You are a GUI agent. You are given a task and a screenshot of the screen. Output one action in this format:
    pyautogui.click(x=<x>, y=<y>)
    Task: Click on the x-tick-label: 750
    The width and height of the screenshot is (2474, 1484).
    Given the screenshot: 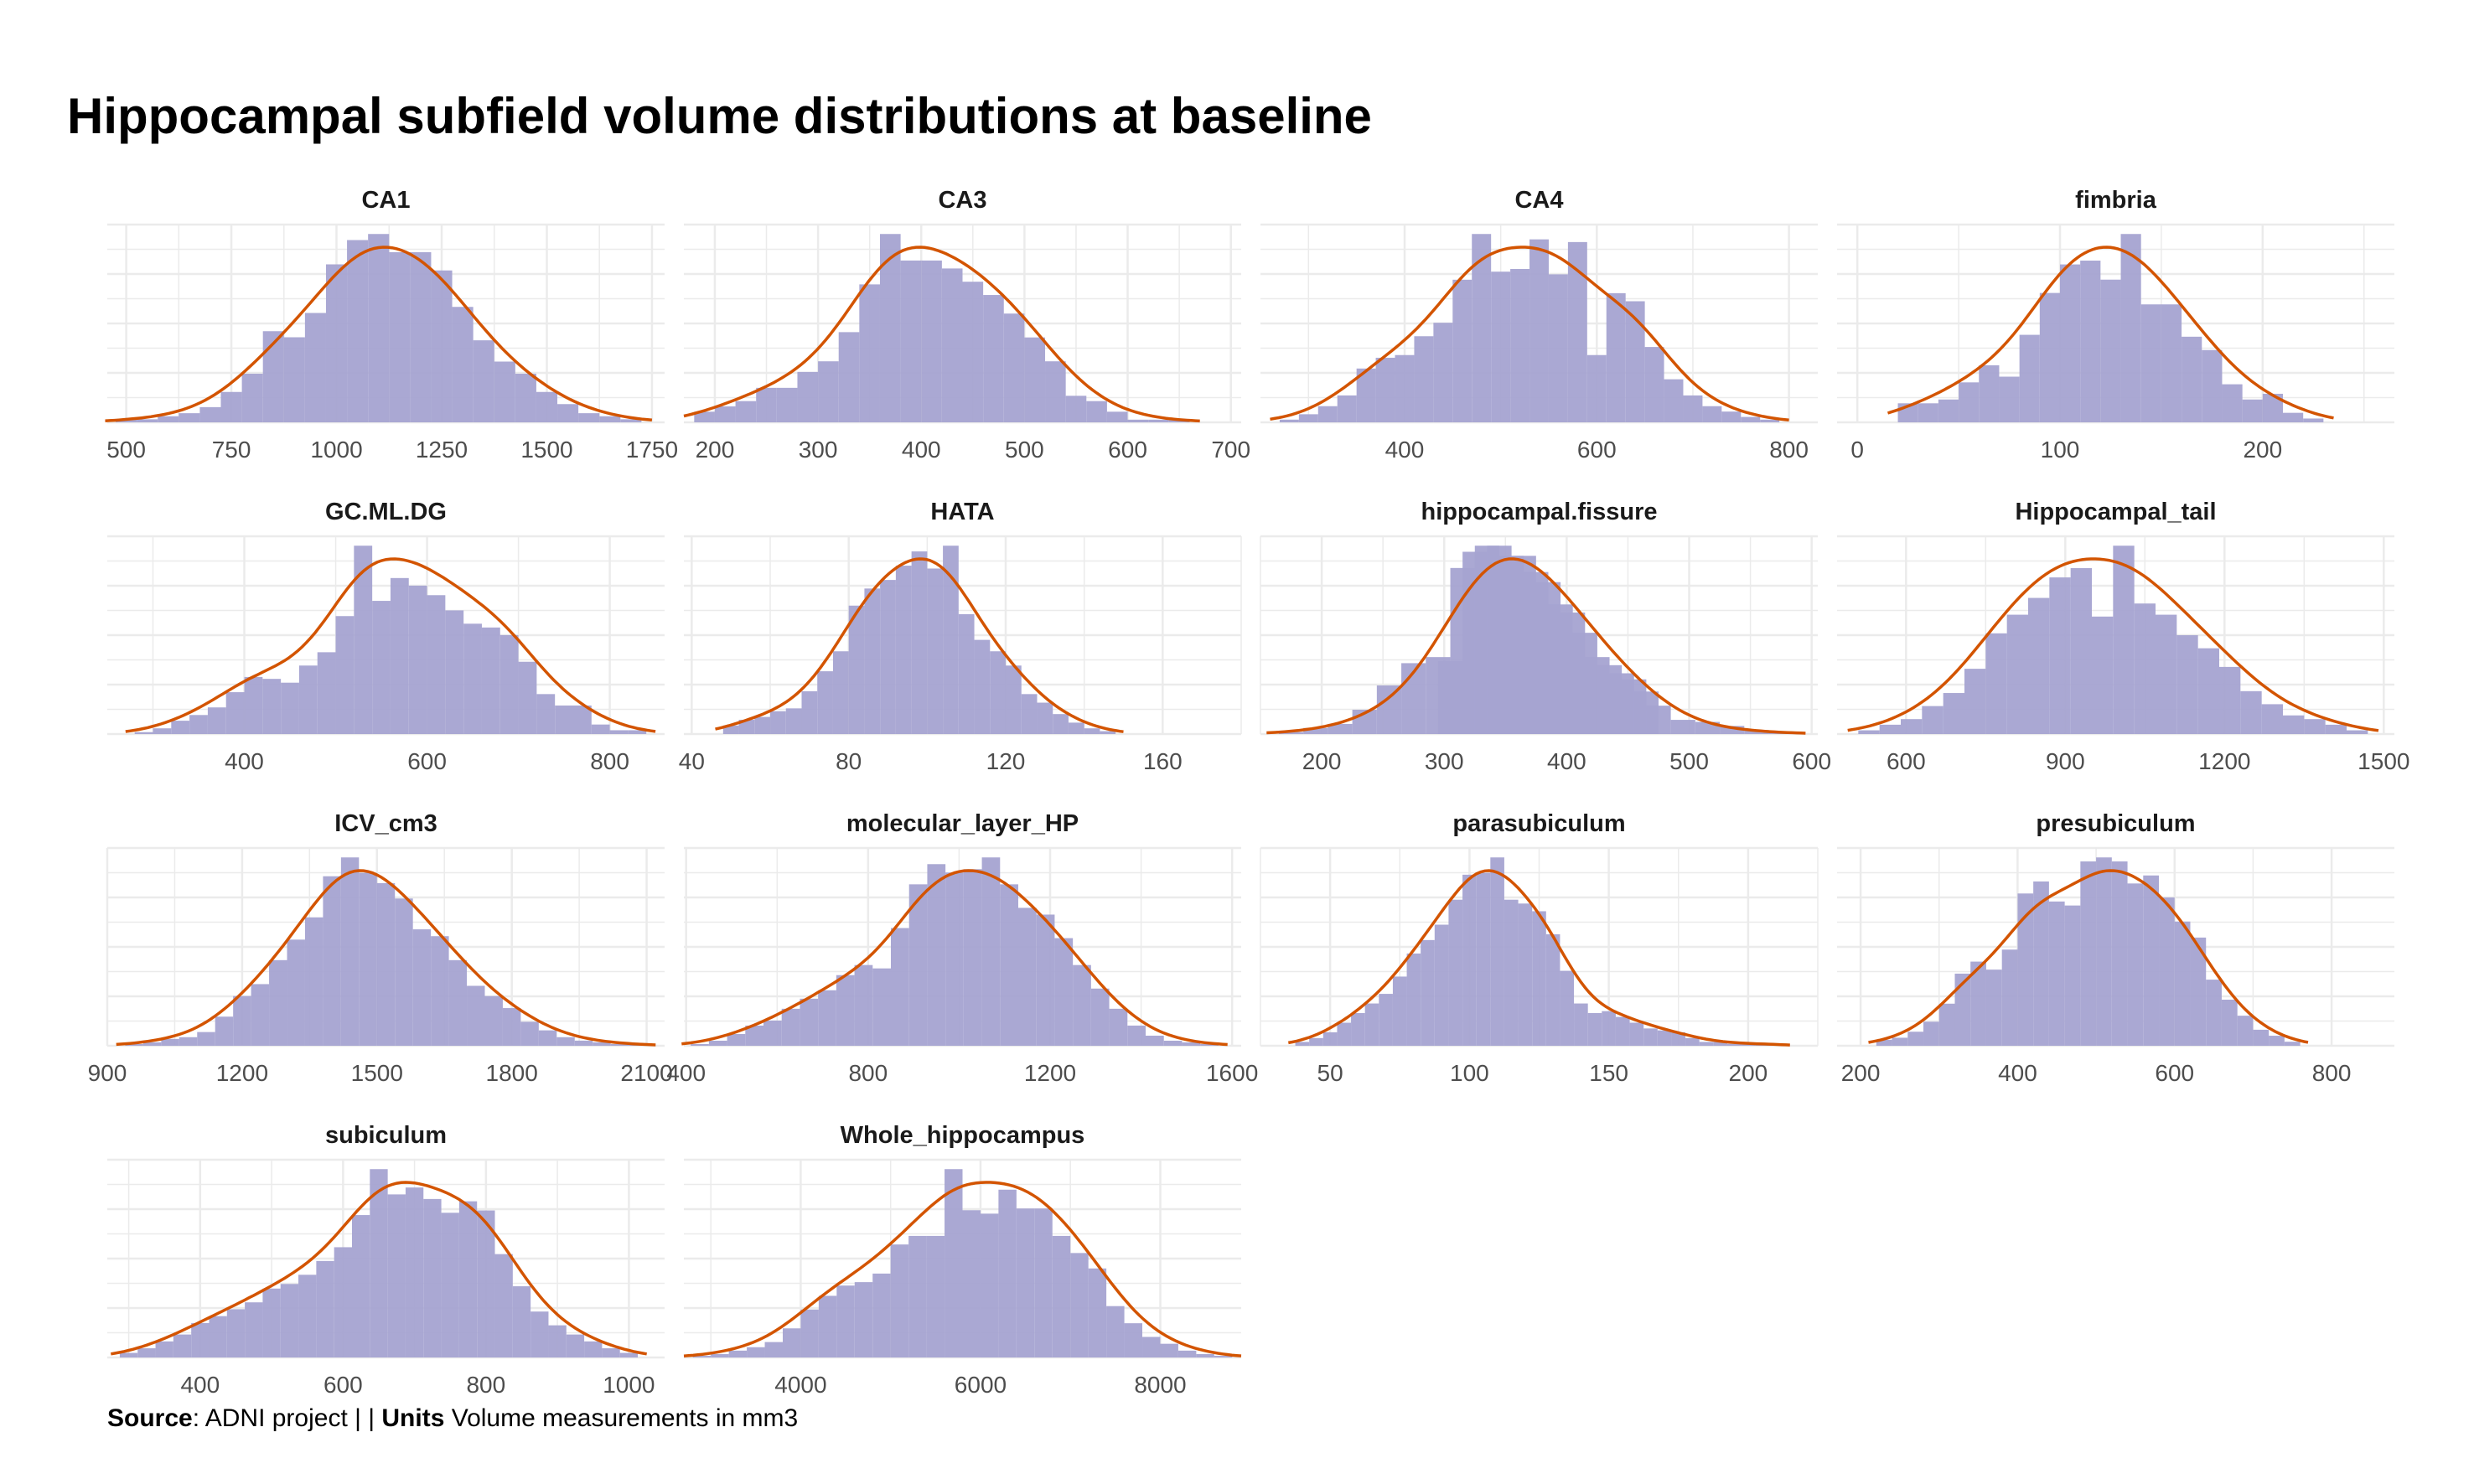 What is the action you would take?
    pyautogui.click(x=232, y=450)
    